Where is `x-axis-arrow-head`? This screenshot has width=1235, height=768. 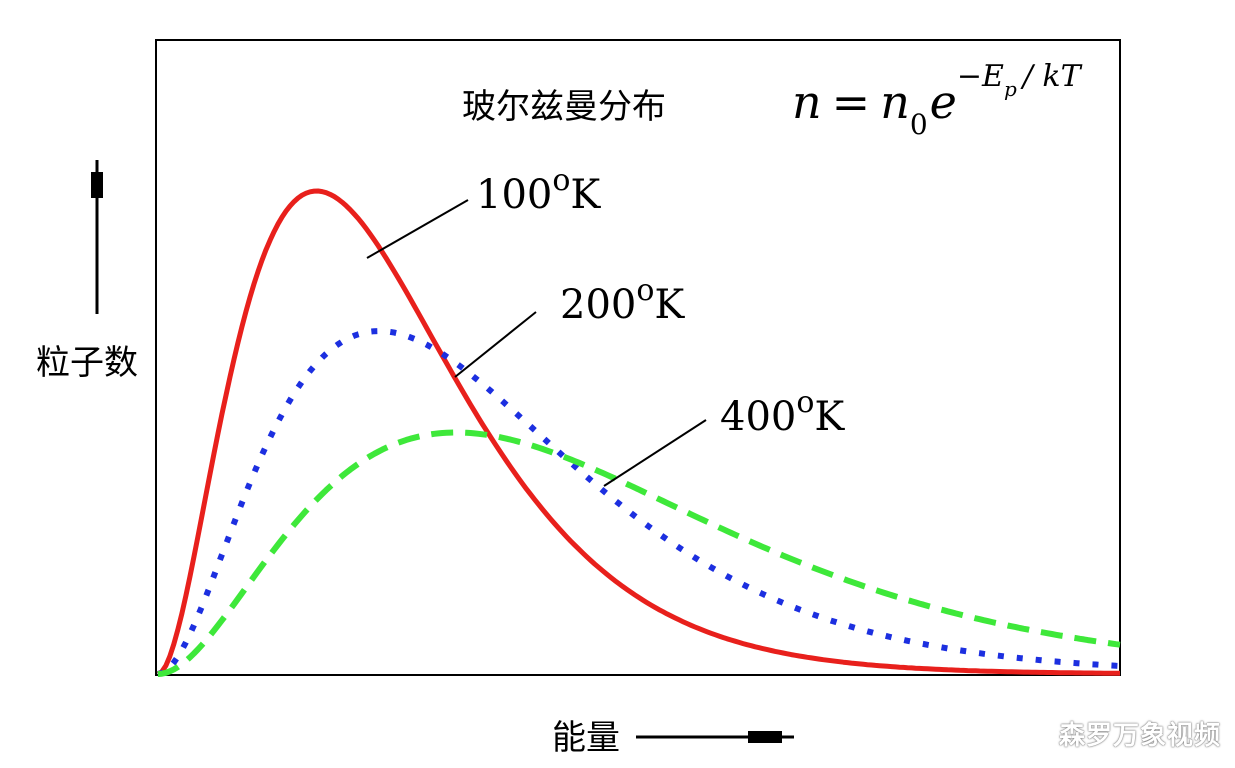 x-axis-arrow-head is located at coordinates (765, 737).